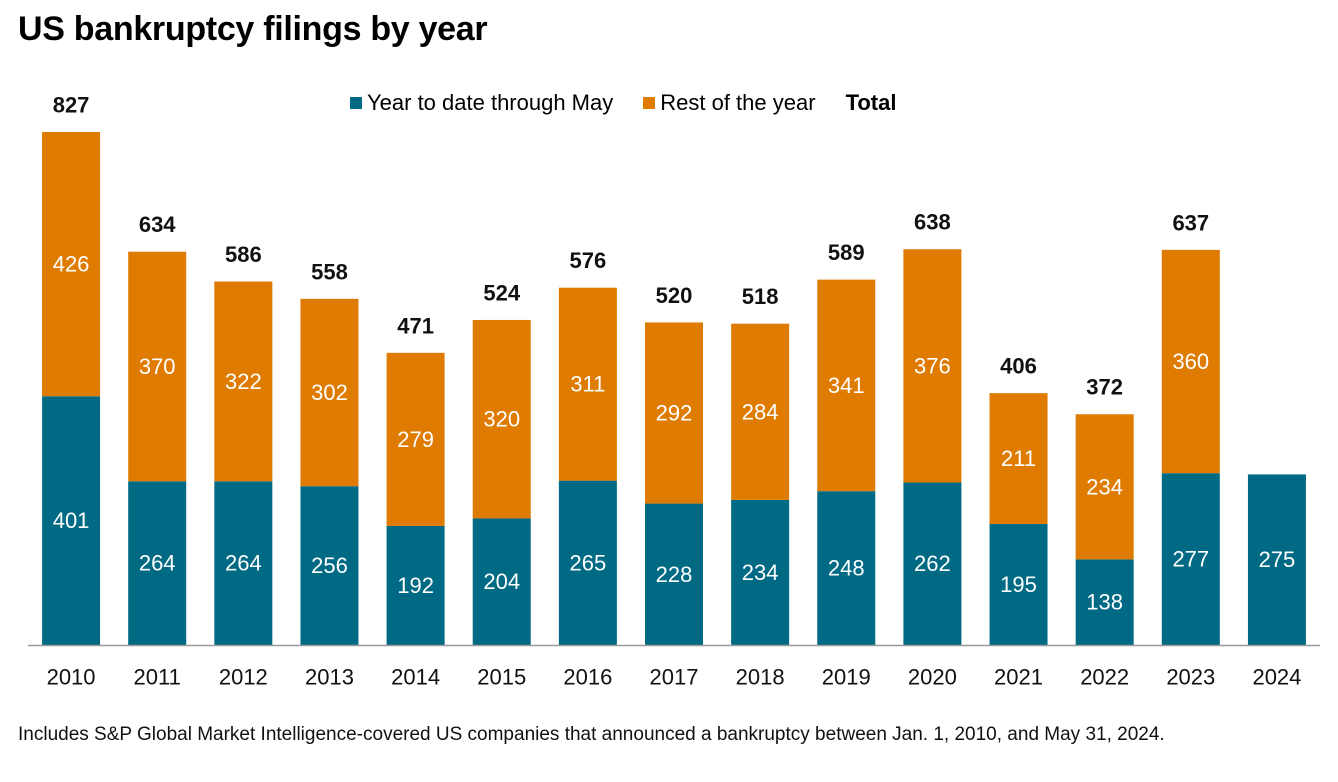 The image size is (1338, 782). I want to click on bar-label-rest-2023: 360, so click(1190, 361).